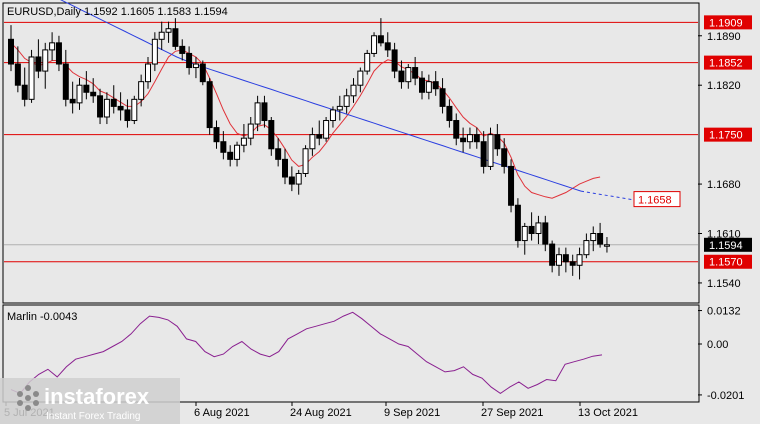 This screenshot has height=424, width=760. Describe the element at coordinates (222, 413) in the screenshot. I see `date-label: 6 Aug 2021` at that location.